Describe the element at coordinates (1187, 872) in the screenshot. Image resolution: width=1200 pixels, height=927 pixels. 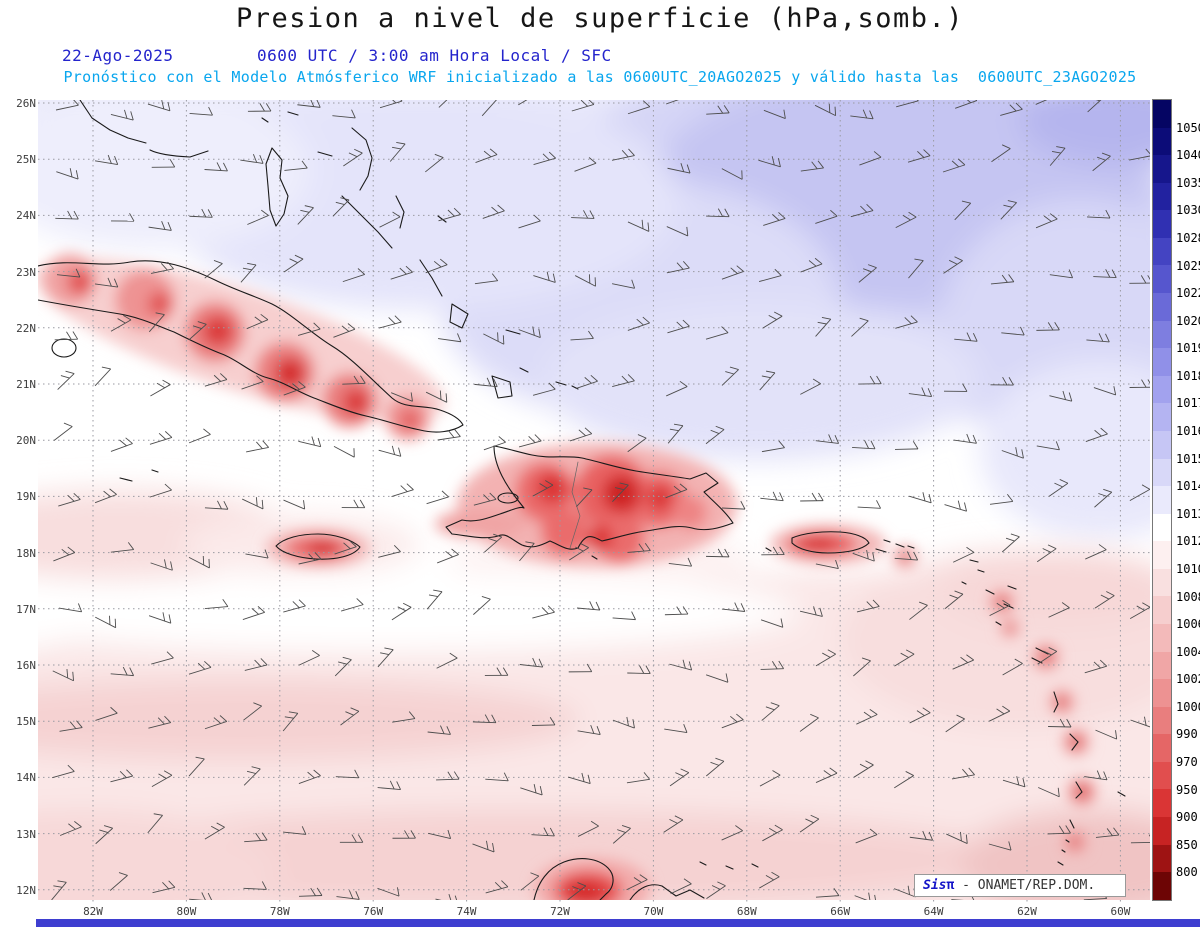
I see `colorbar-label: 800` at that location.